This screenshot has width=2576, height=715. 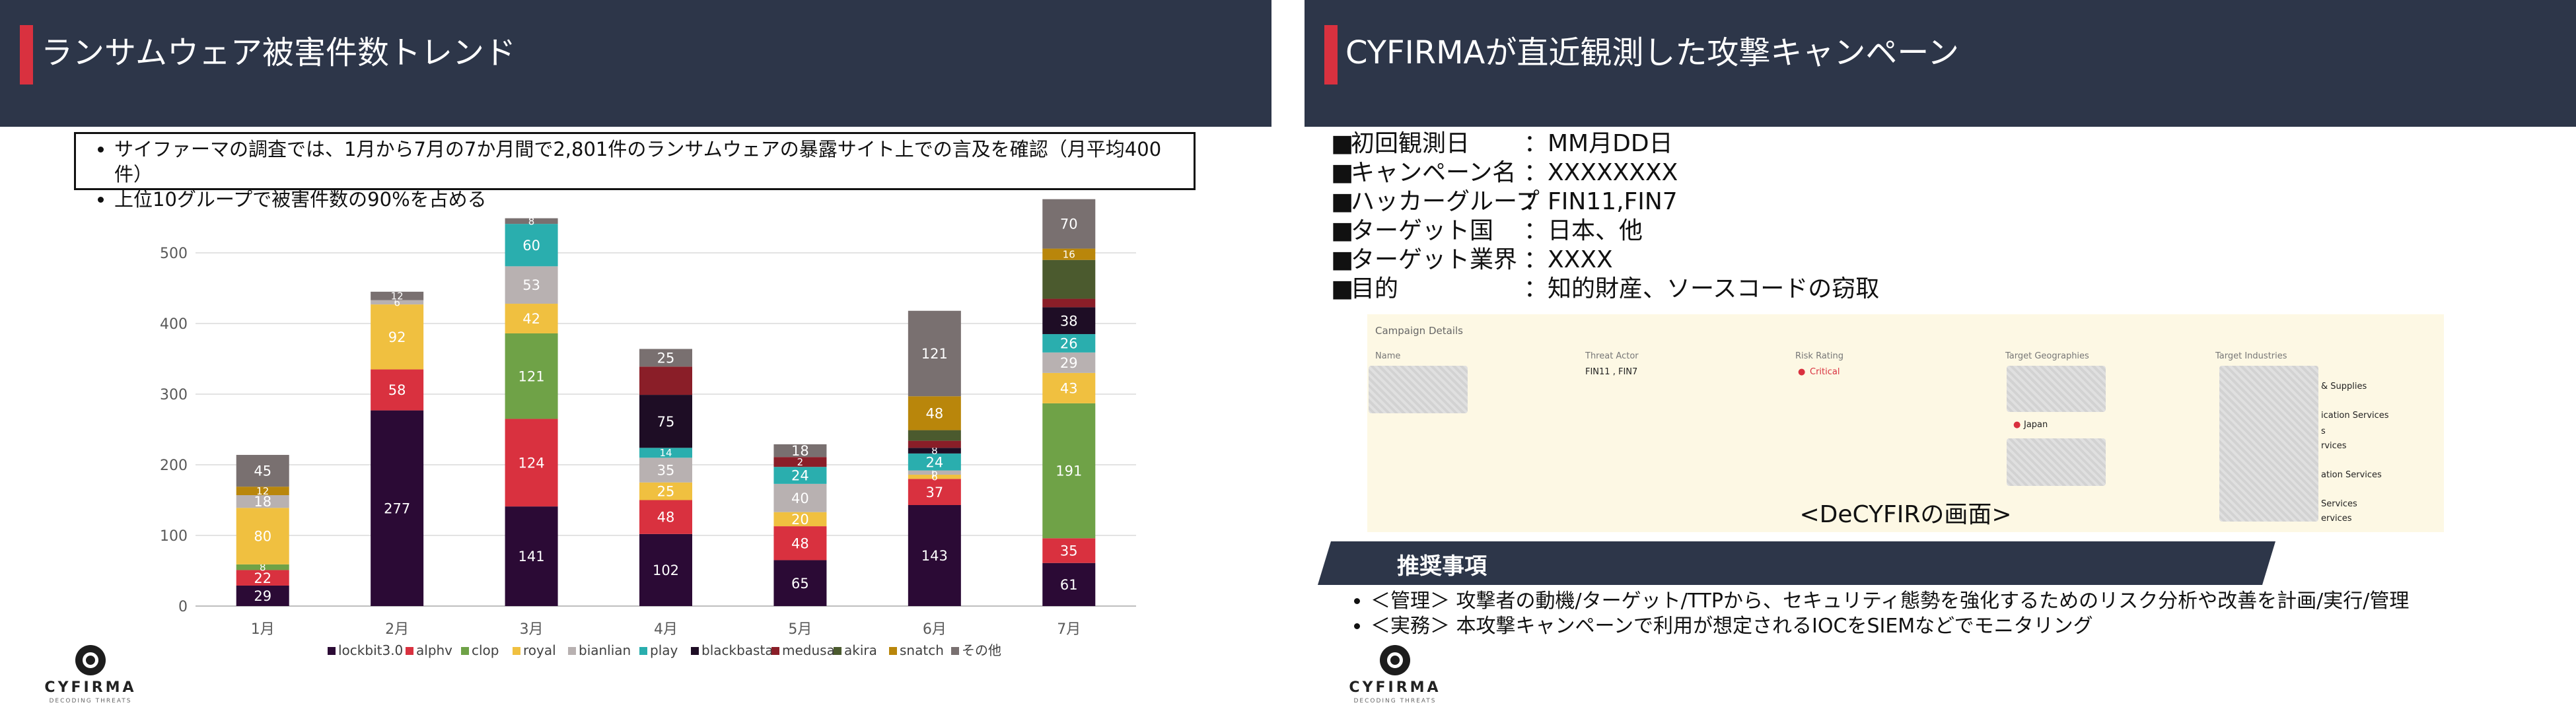 I want to click on data-label: 8, so click(x=531, y=221).